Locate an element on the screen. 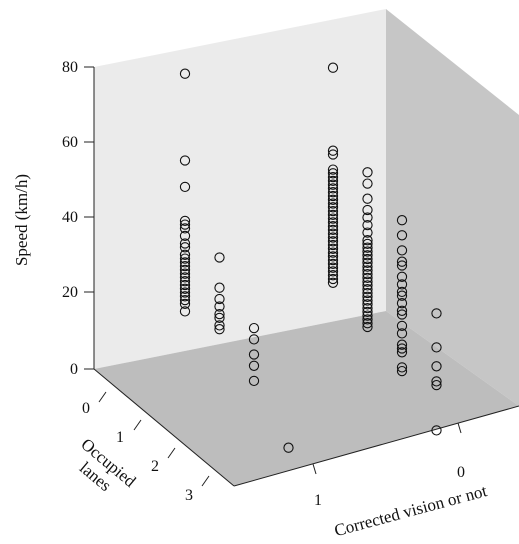 This screenshot has height=544, width=519. z-tick-label: 20 is located at coordinates (70, 292).